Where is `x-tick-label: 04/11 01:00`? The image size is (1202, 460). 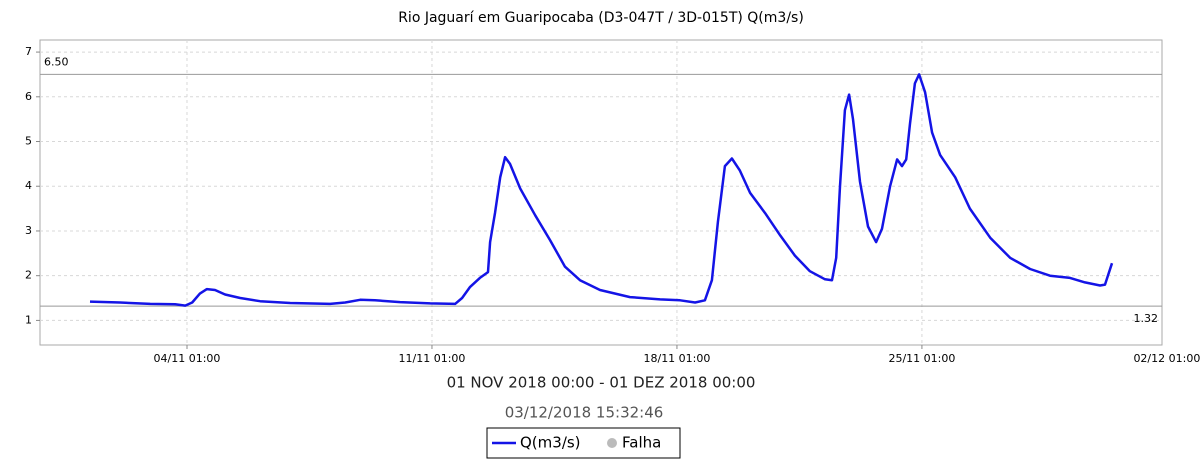 x-tick-label: 04/11 01:00 is located at coordinates (187, 358).